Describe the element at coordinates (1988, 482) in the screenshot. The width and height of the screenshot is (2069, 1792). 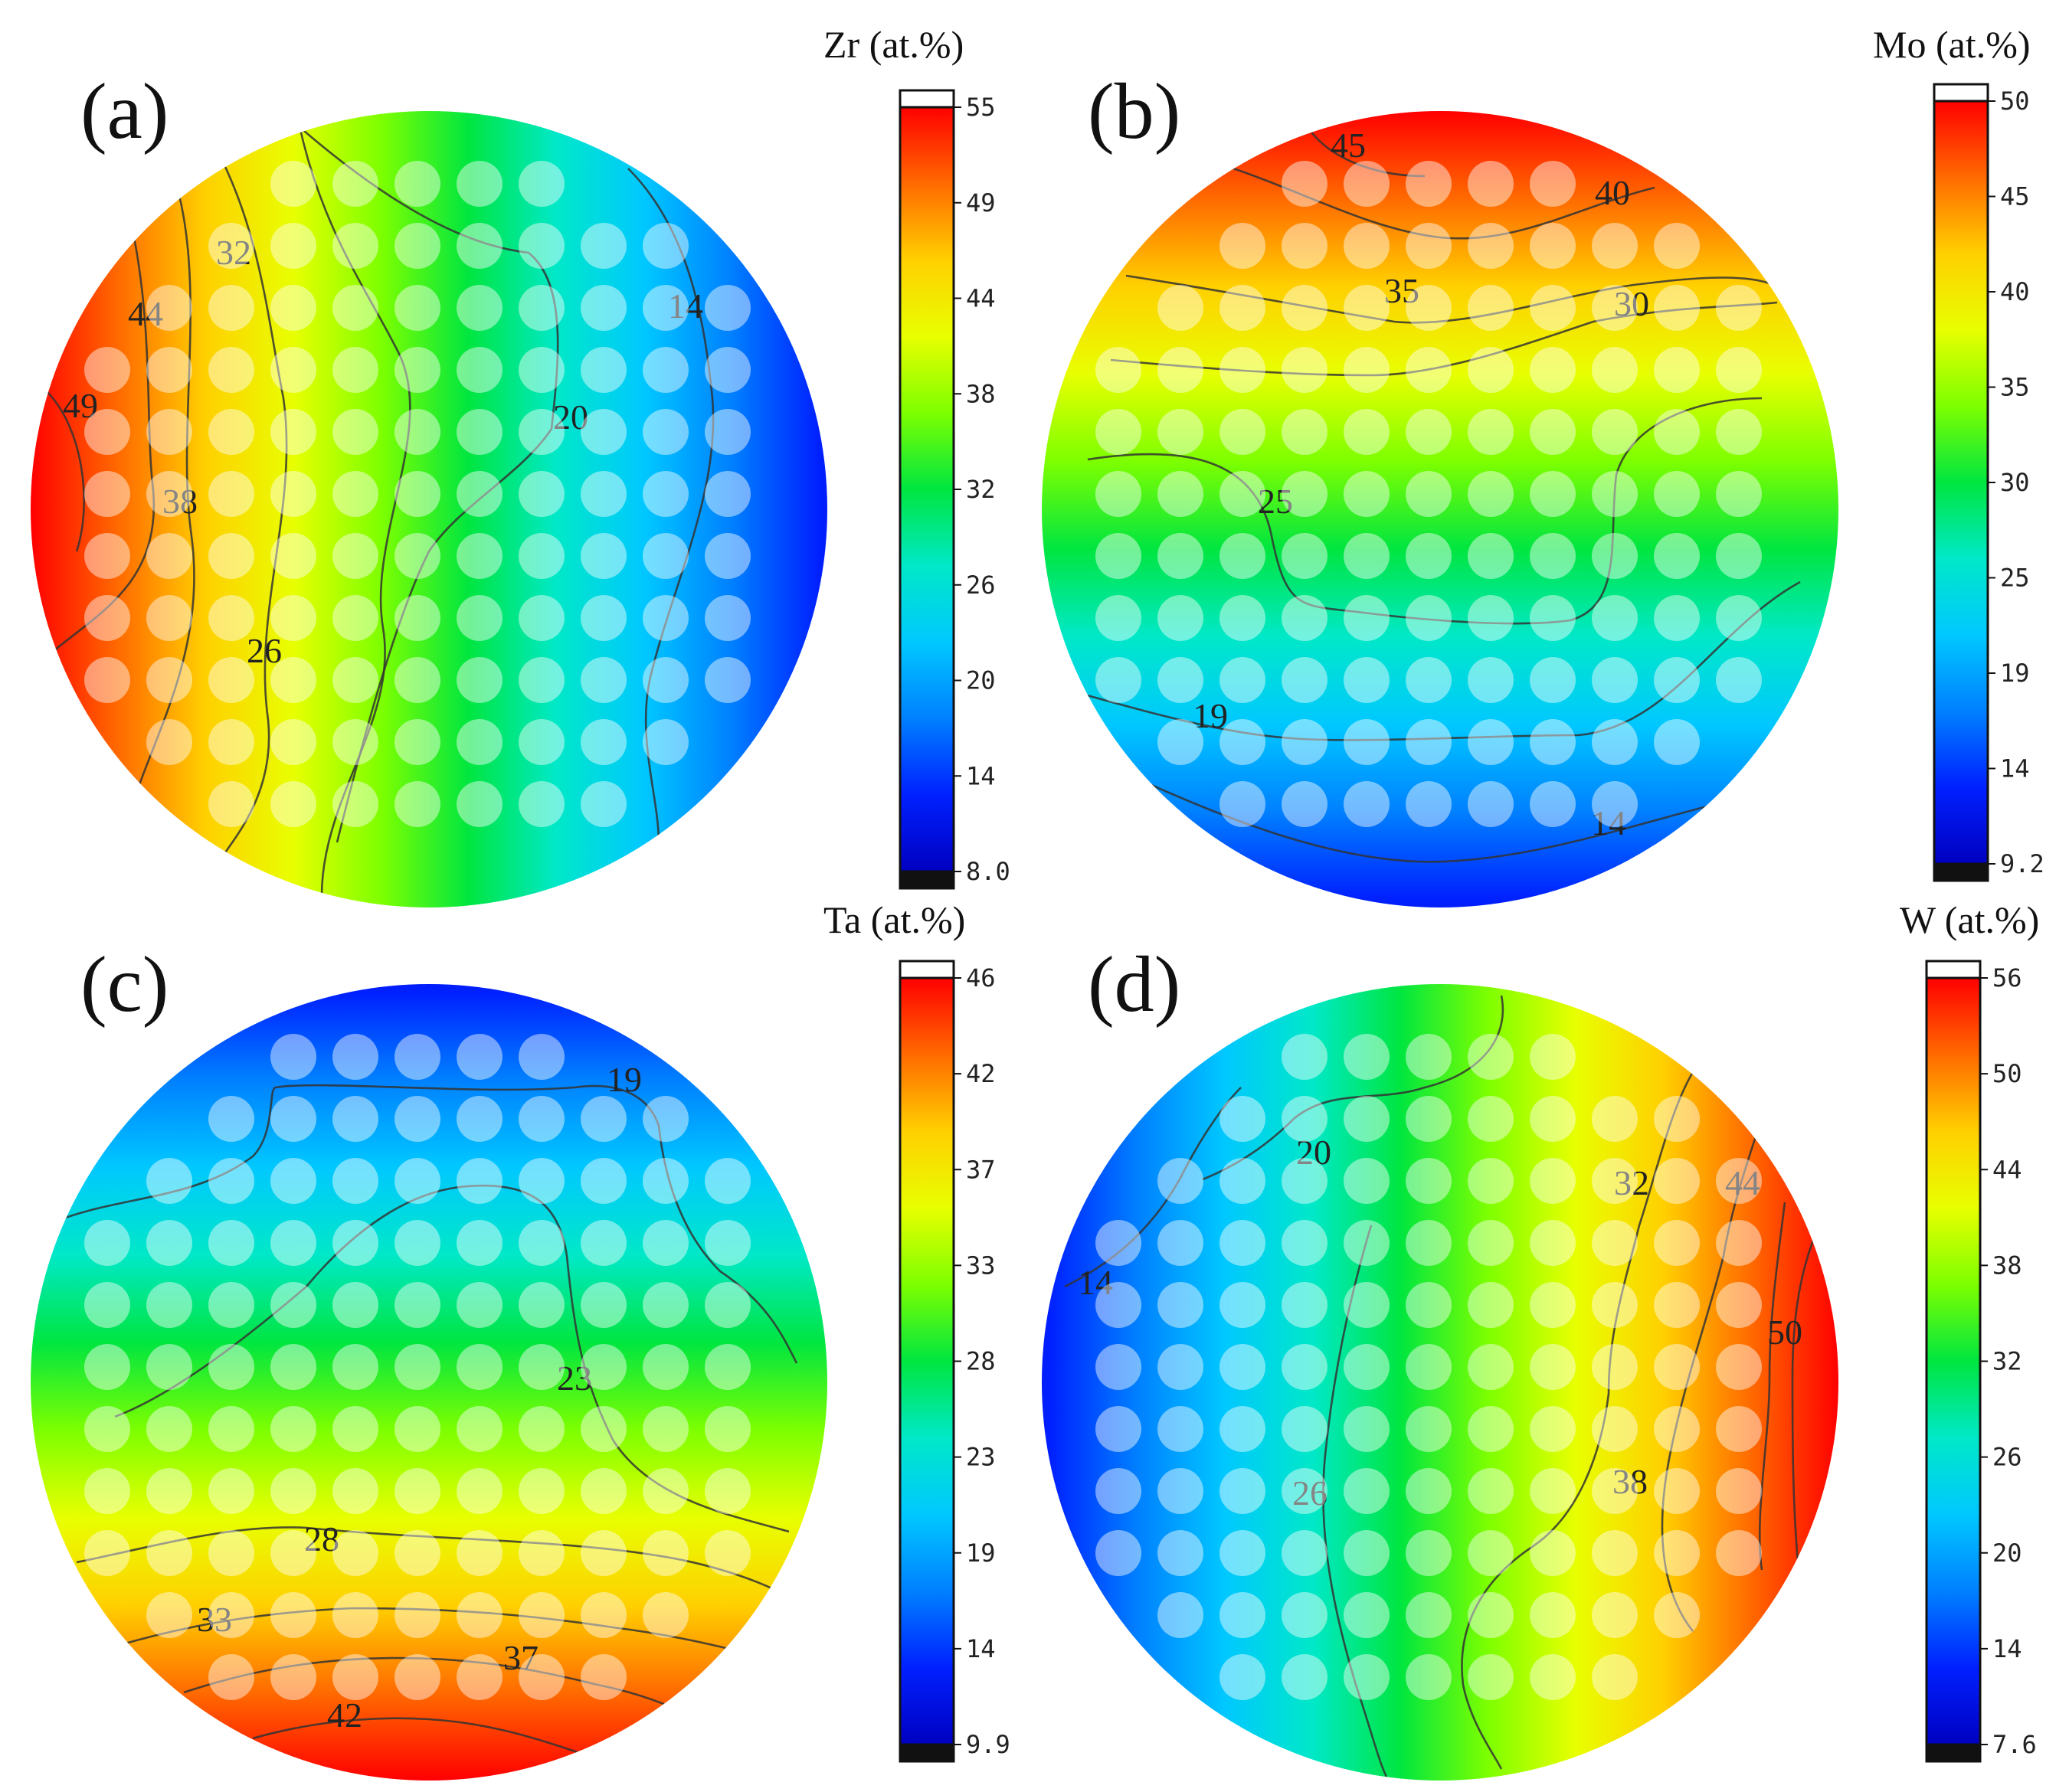
I see `colorbar-b: 50 45 40 35 30 25 19 14 9.2` at that location.